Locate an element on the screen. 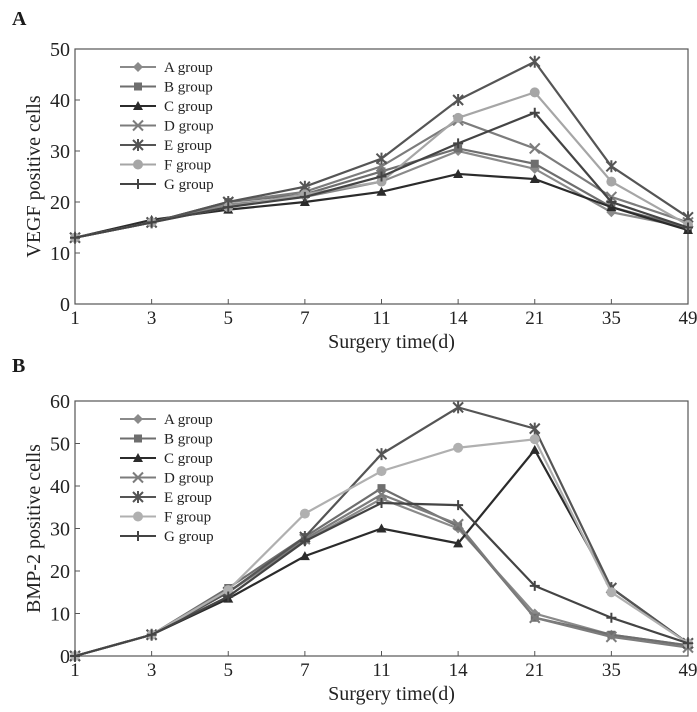 The image size is (697, 712). legend-label: A group is located at coordinates (188, 68).